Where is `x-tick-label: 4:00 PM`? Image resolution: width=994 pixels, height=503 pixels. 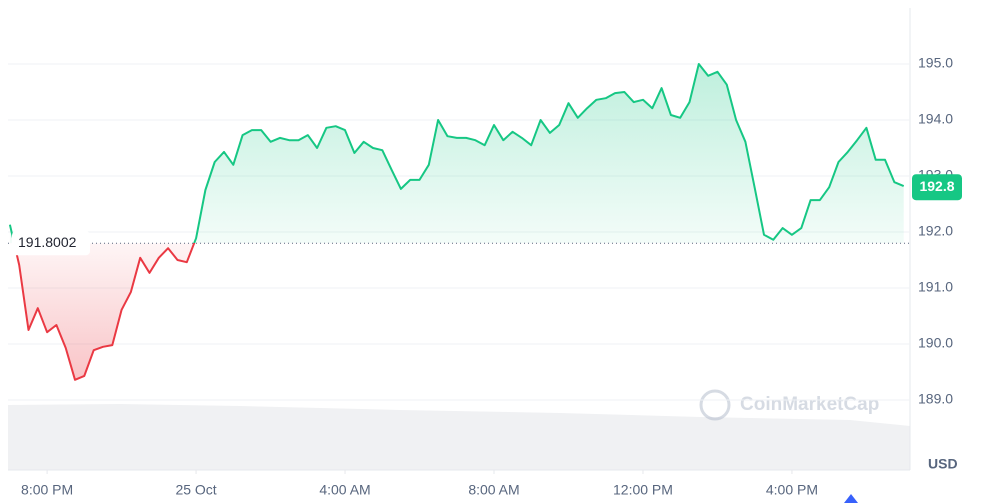
x-tick-label: 4:00 PM is located at coordinates (792, 490).